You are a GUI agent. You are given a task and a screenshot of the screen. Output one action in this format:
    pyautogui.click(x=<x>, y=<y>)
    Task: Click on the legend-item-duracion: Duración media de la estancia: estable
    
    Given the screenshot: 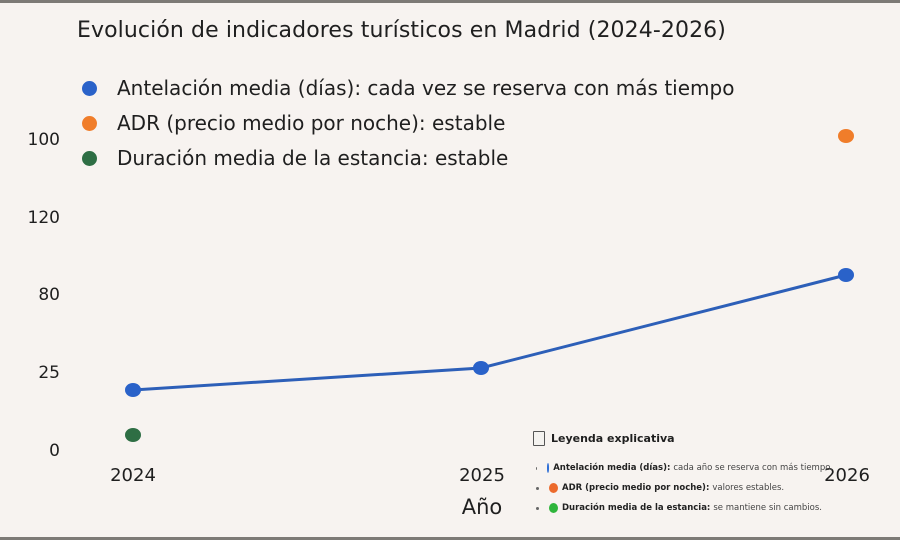 What is the action you would take?
    pyautogui.click(x=294, y=158)
    